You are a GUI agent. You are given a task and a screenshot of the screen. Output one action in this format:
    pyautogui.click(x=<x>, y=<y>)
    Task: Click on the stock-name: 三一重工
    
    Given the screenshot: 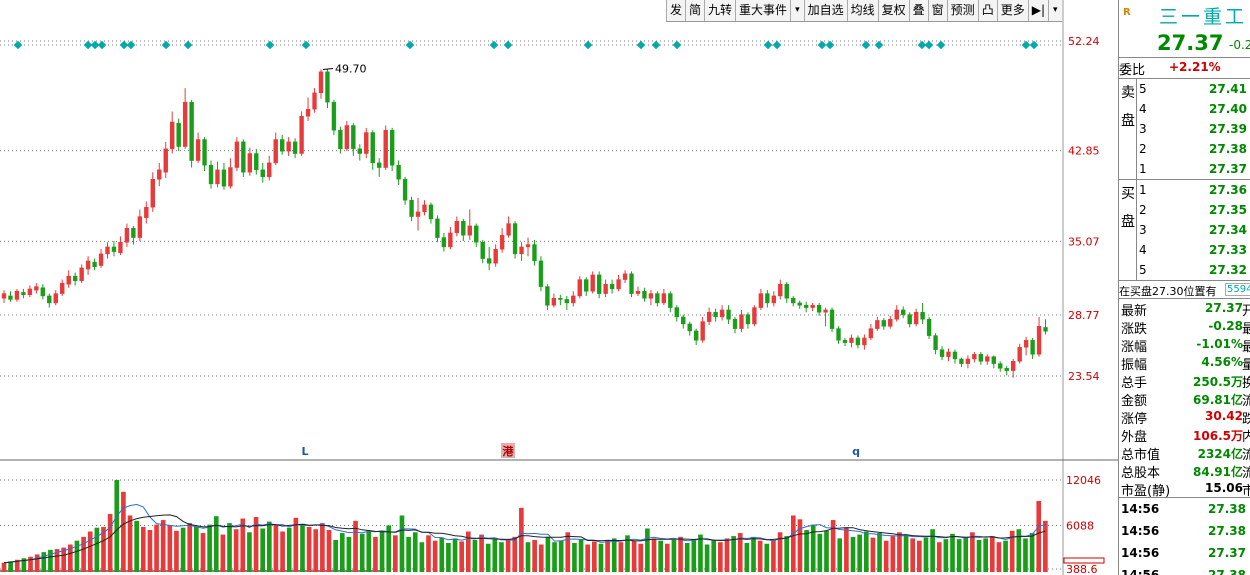 What is the action you would take?
    pyautogui.click(x=1203, y=17)
    